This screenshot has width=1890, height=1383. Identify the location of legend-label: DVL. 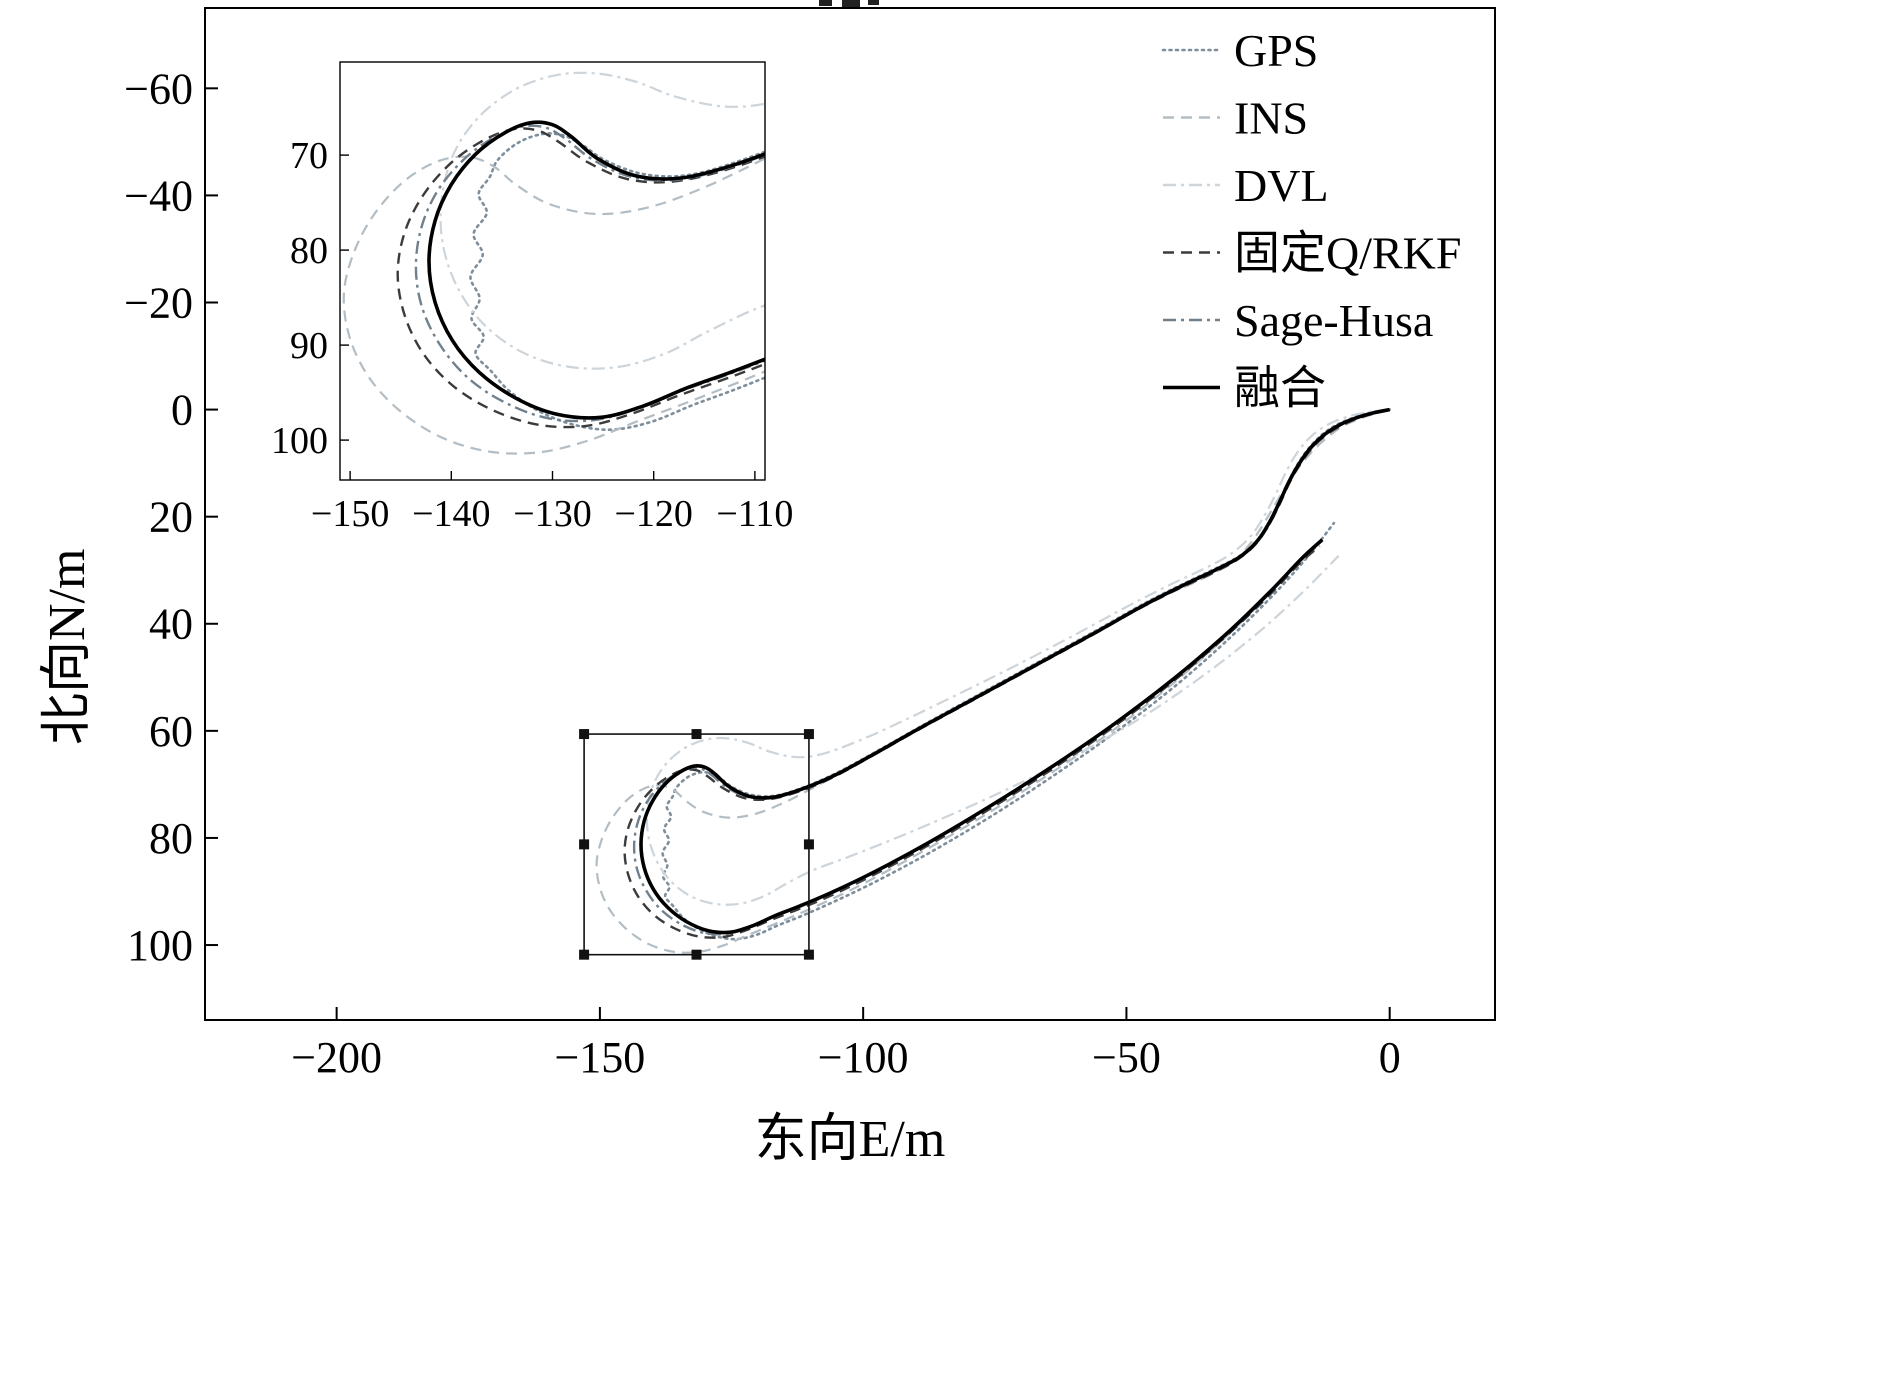
(1281, 185).